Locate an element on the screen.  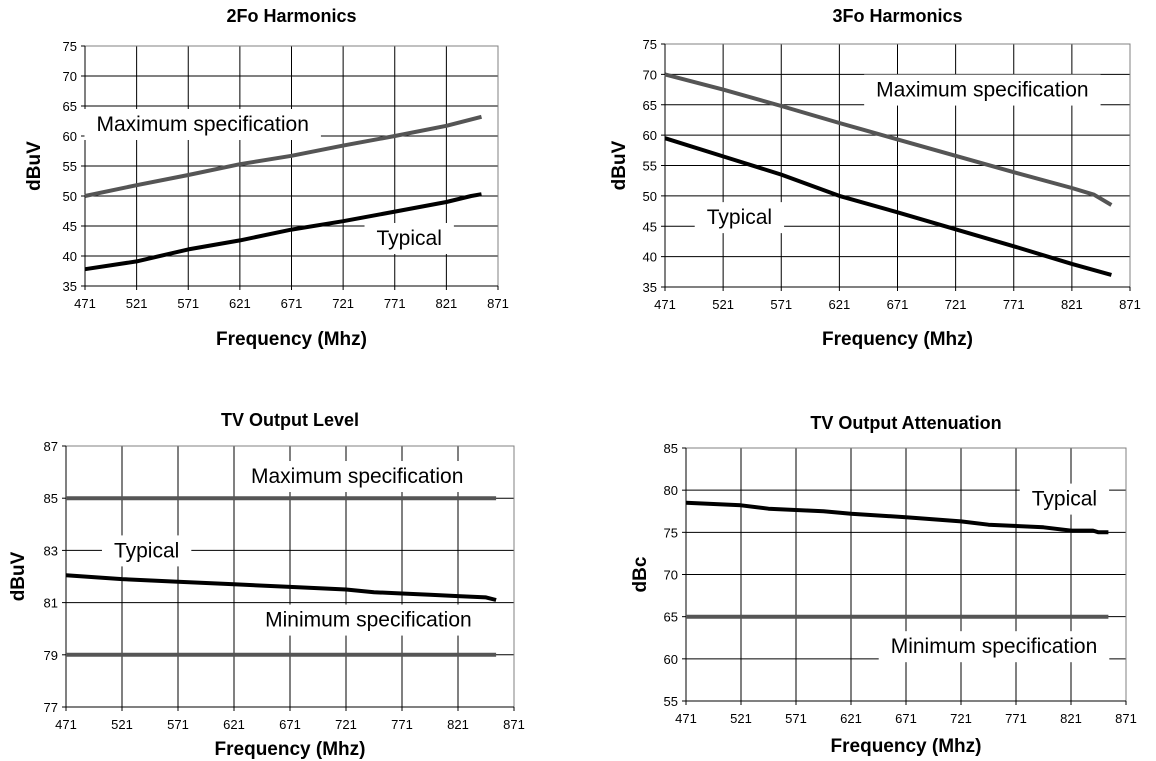
y-tick-label: 79 is located at coordinates (51, 655).